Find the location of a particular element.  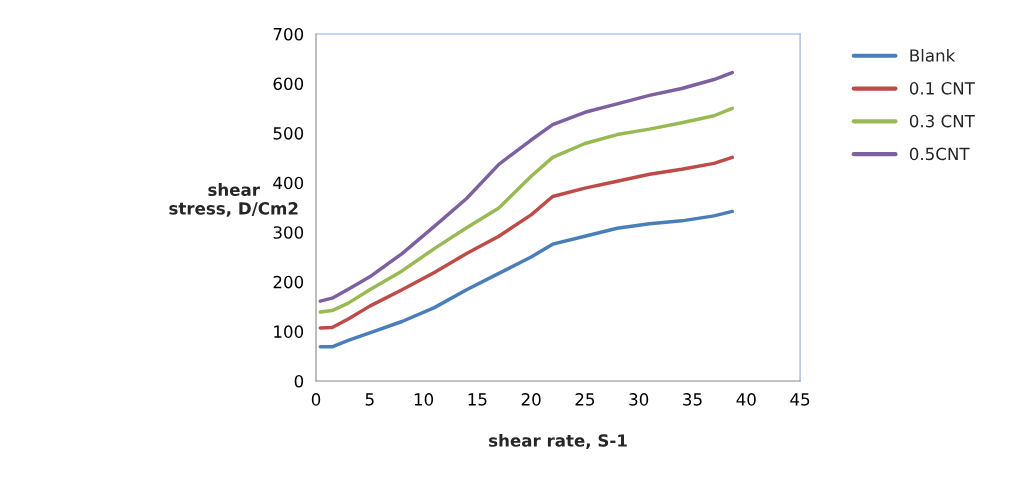

x-tick-label: 0 is located at coordinates (316, 399).